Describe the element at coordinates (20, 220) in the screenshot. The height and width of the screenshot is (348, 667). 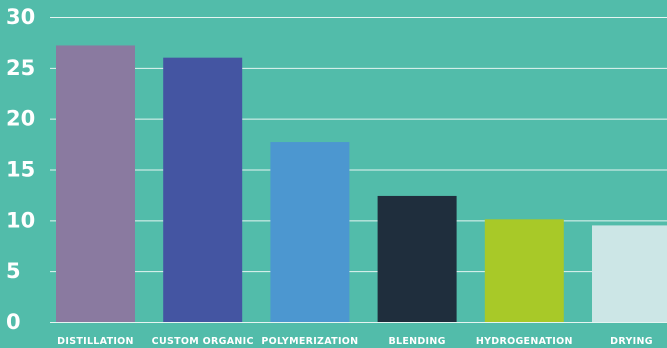
I see `y-tick-label: 10` at that location.